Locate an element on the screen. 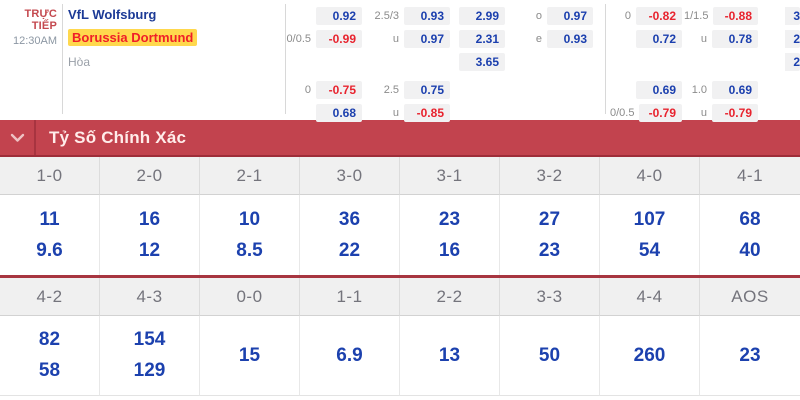  odds-cell-ht-handicap-away: 0.72 is located at coordinates (659, 38).